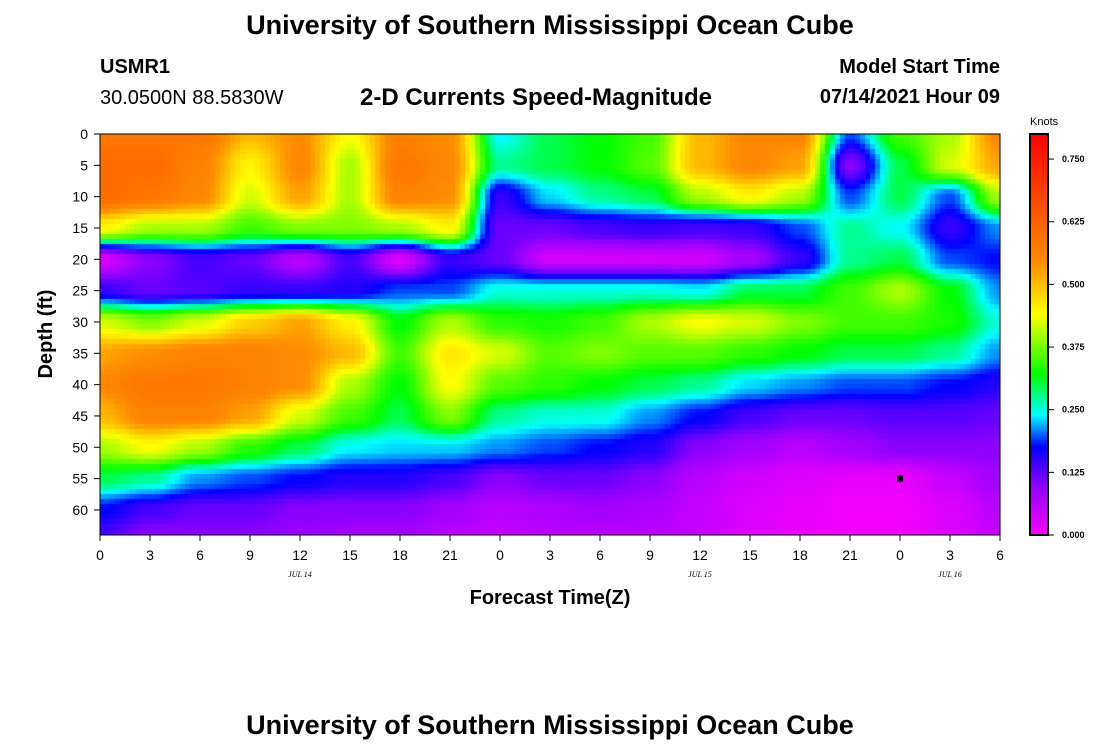 Image resolution: width=1100 pixels, height=750 pixels. I want to click on colorbar-tick-label: 0.375, so click(1073, 347).